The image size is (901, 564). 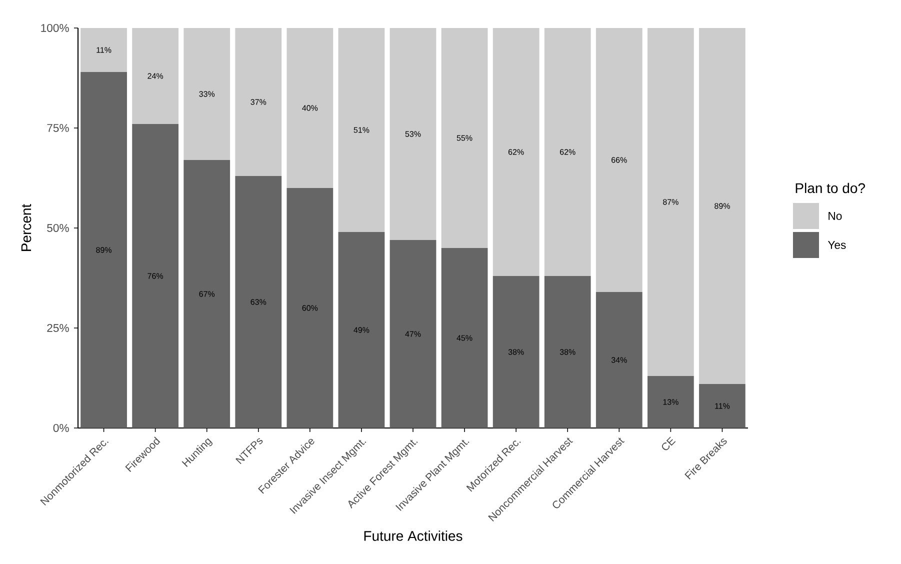 What do you see at coordinates (669, 443) in the screenshot?
I see `x-tick-label: CE` at bounding box center [669, 443].